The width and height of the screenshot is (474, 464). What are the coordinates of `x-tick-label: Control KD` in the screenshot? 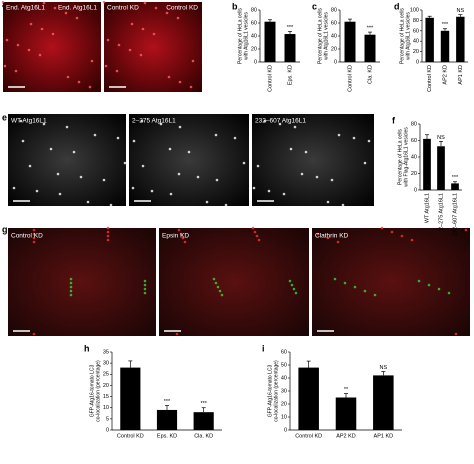 It's located at (430, 78).